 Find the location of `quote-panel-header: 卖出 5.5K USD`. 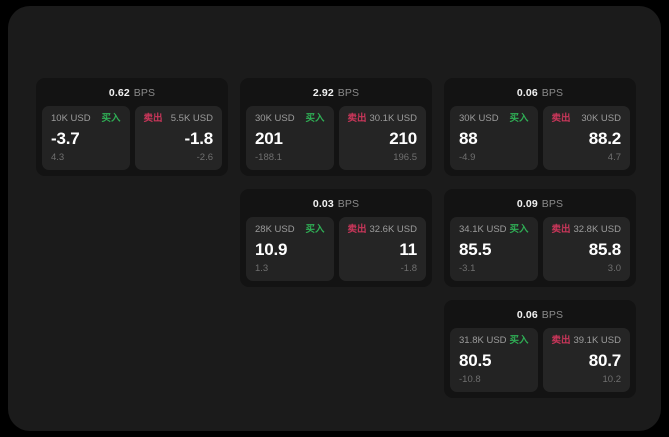

quote-panel-header: 卖出 5.5K USD is located at coordinates (179, 118).